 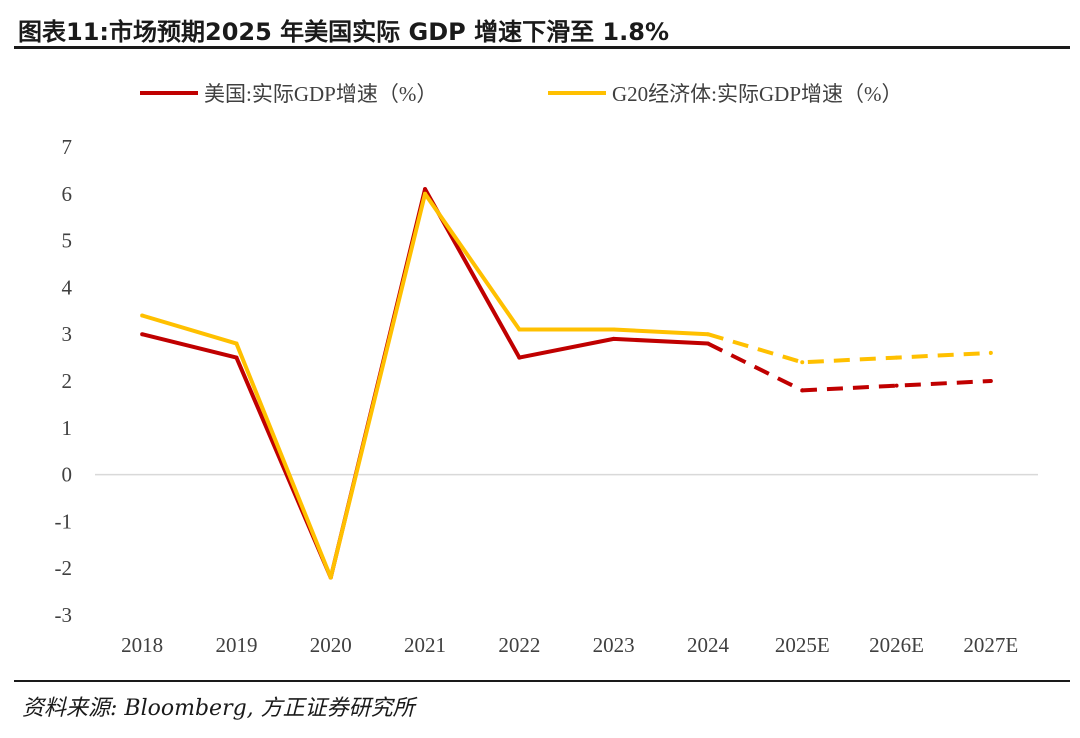 I want to click on x-tick-label: 2026E, so click(x=896, y=645).